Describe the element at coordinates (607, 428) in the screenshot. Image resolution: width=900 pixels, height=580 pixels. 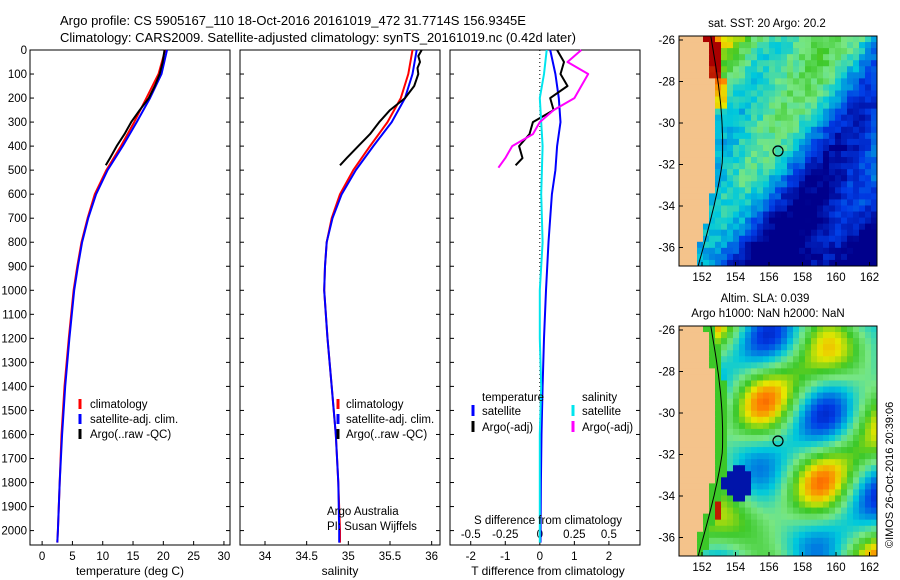
I see `diff-legend-s-argo: Argo(-adj)` at that location.